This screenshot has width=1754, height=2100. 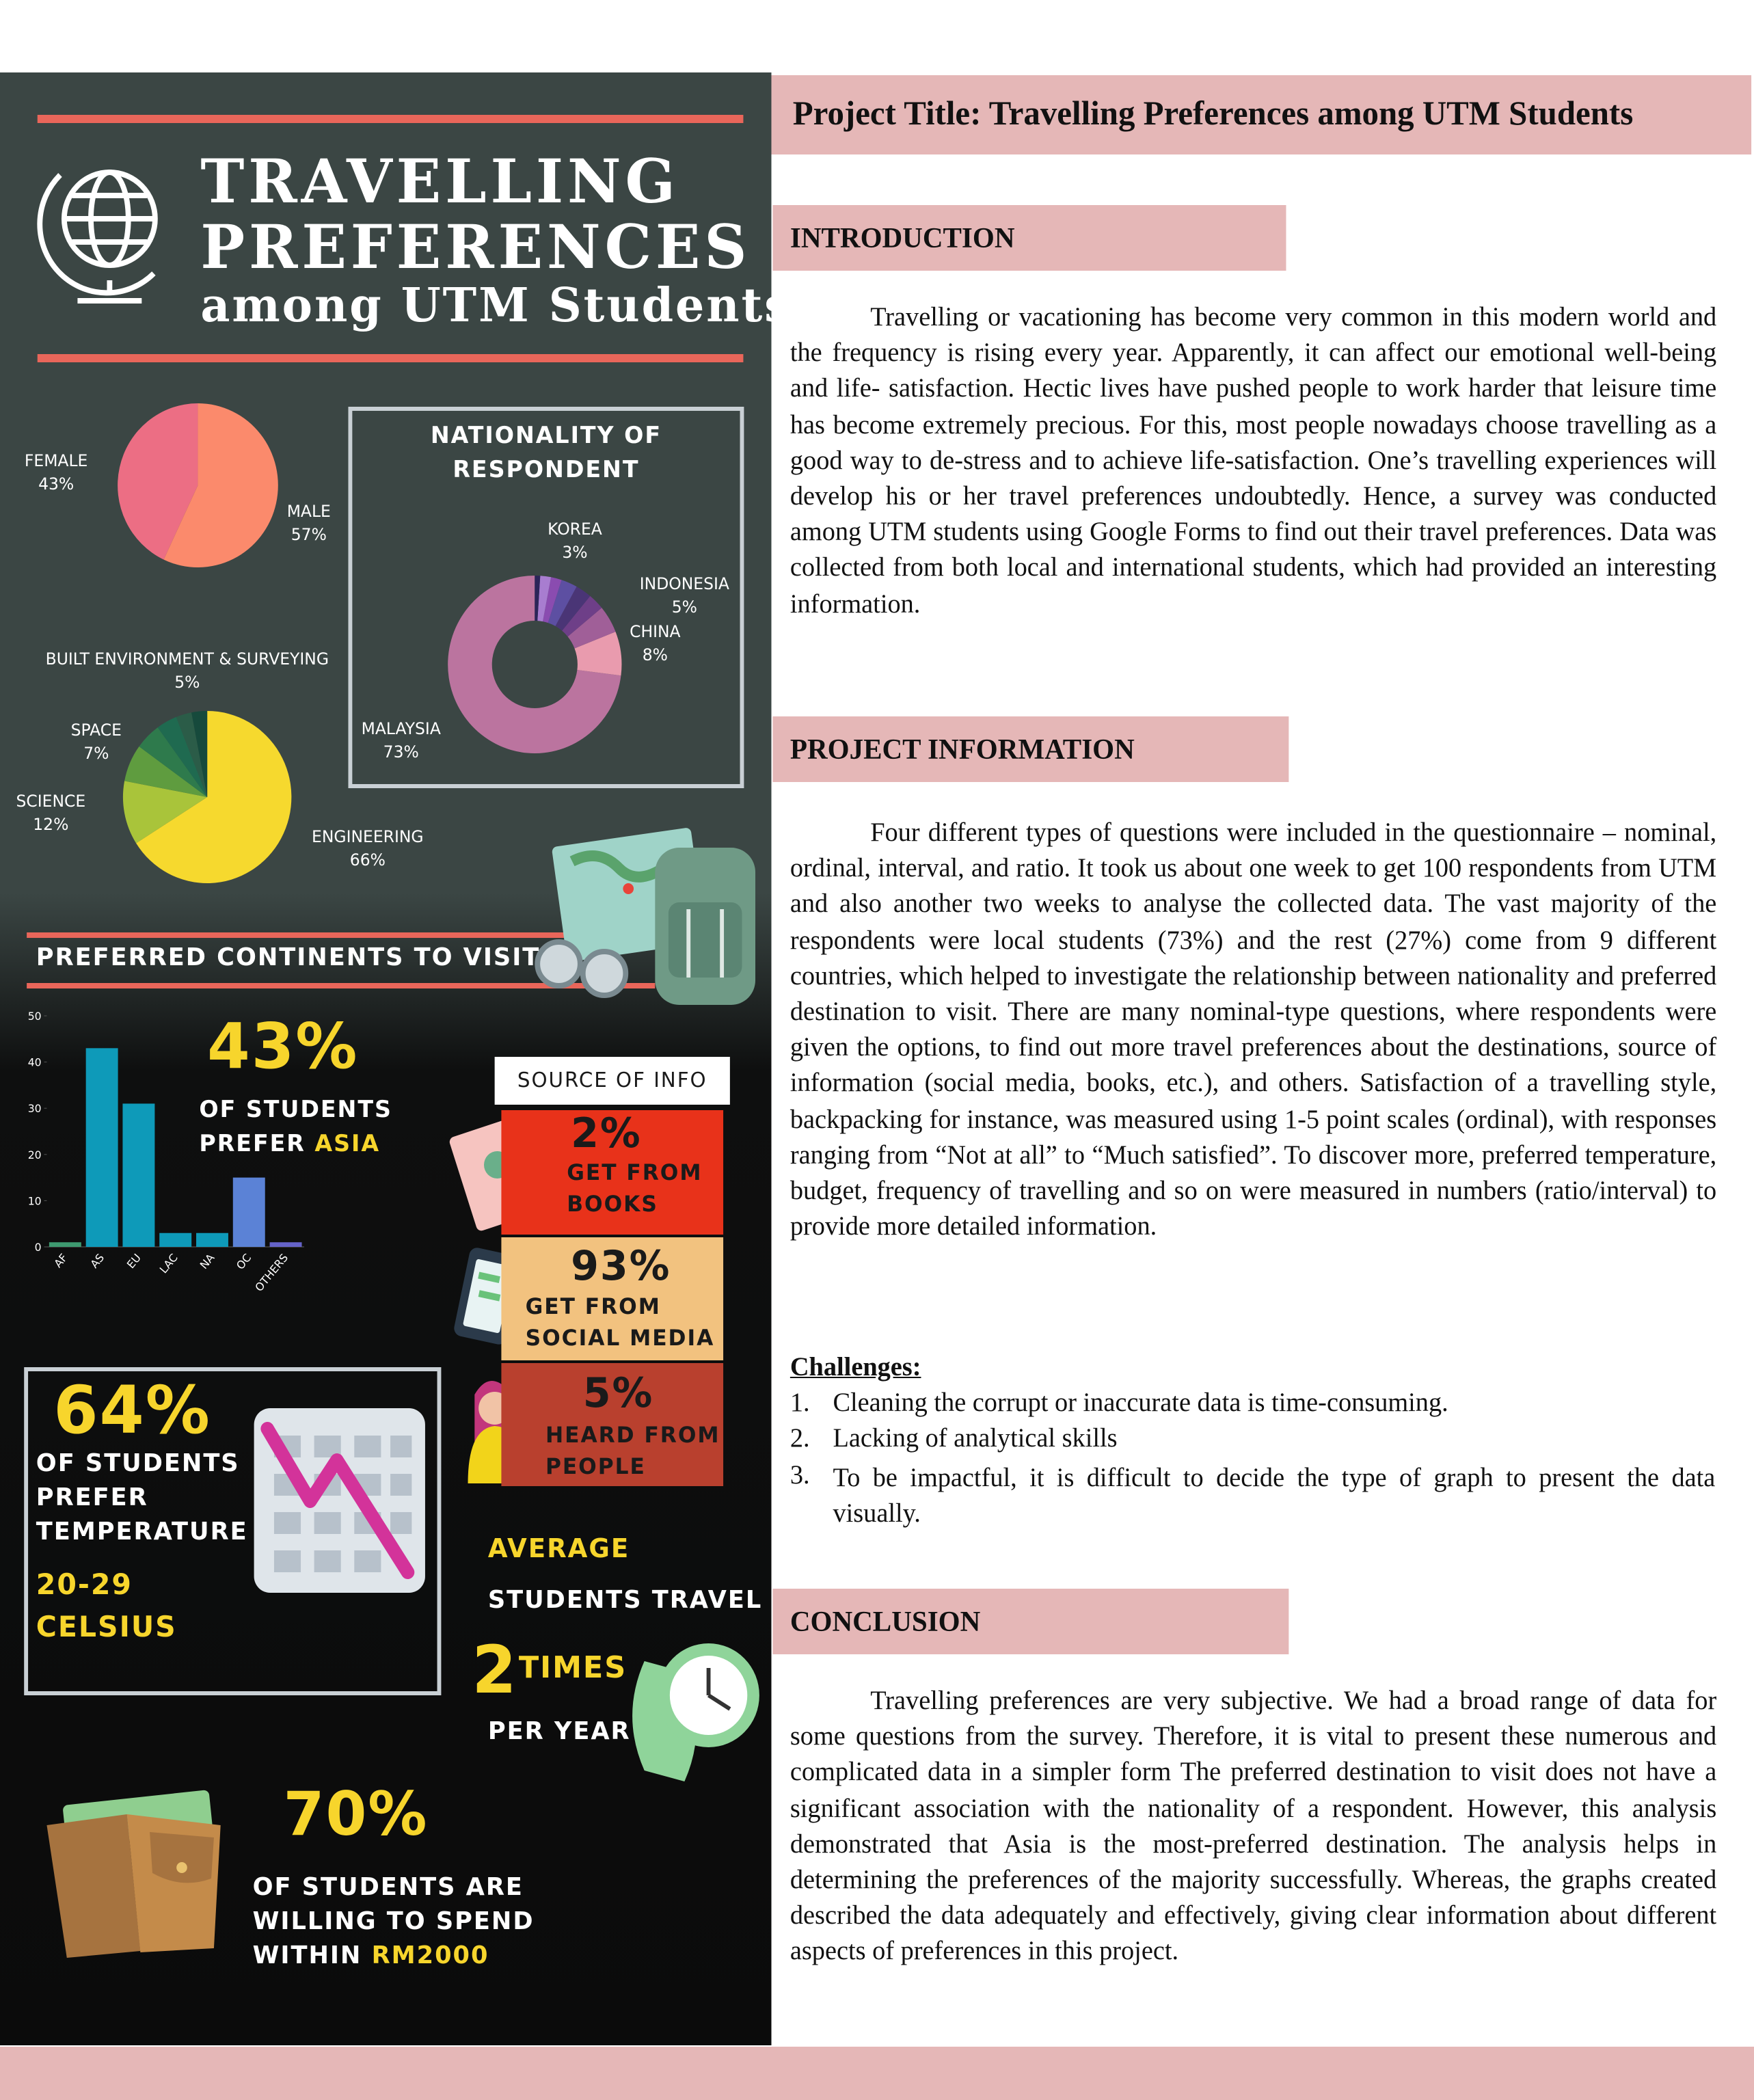 I want to click on chart-title: NATIONALITY OF RESPONDENT, so click(x=546, y=453).